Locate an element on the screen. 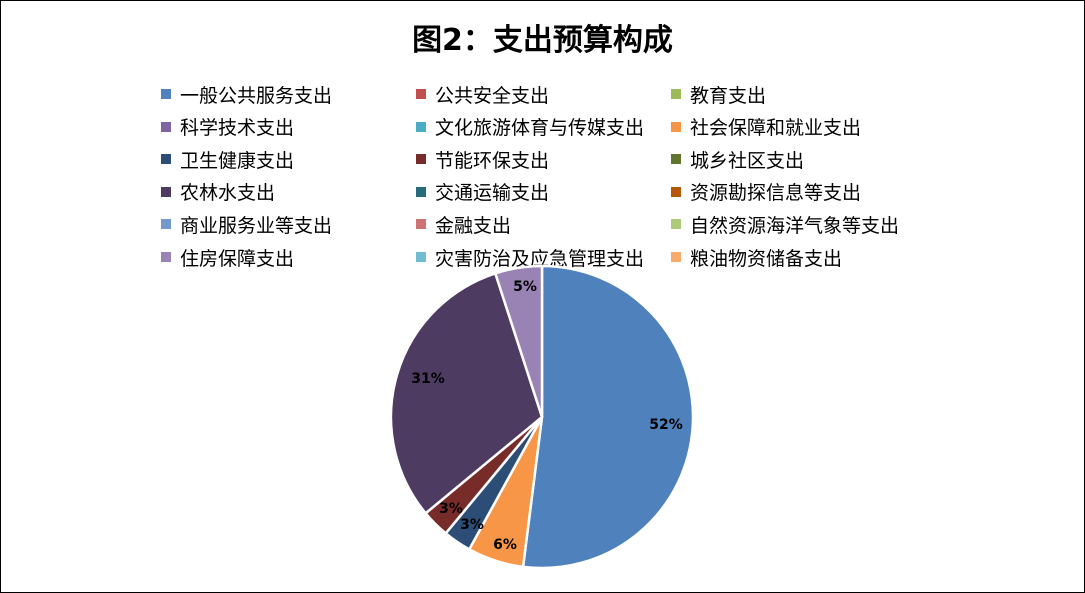 The height and width of the screenshot is (593, 1085). legend-item: 科学技术支出 is located at coordinates (227, 127).